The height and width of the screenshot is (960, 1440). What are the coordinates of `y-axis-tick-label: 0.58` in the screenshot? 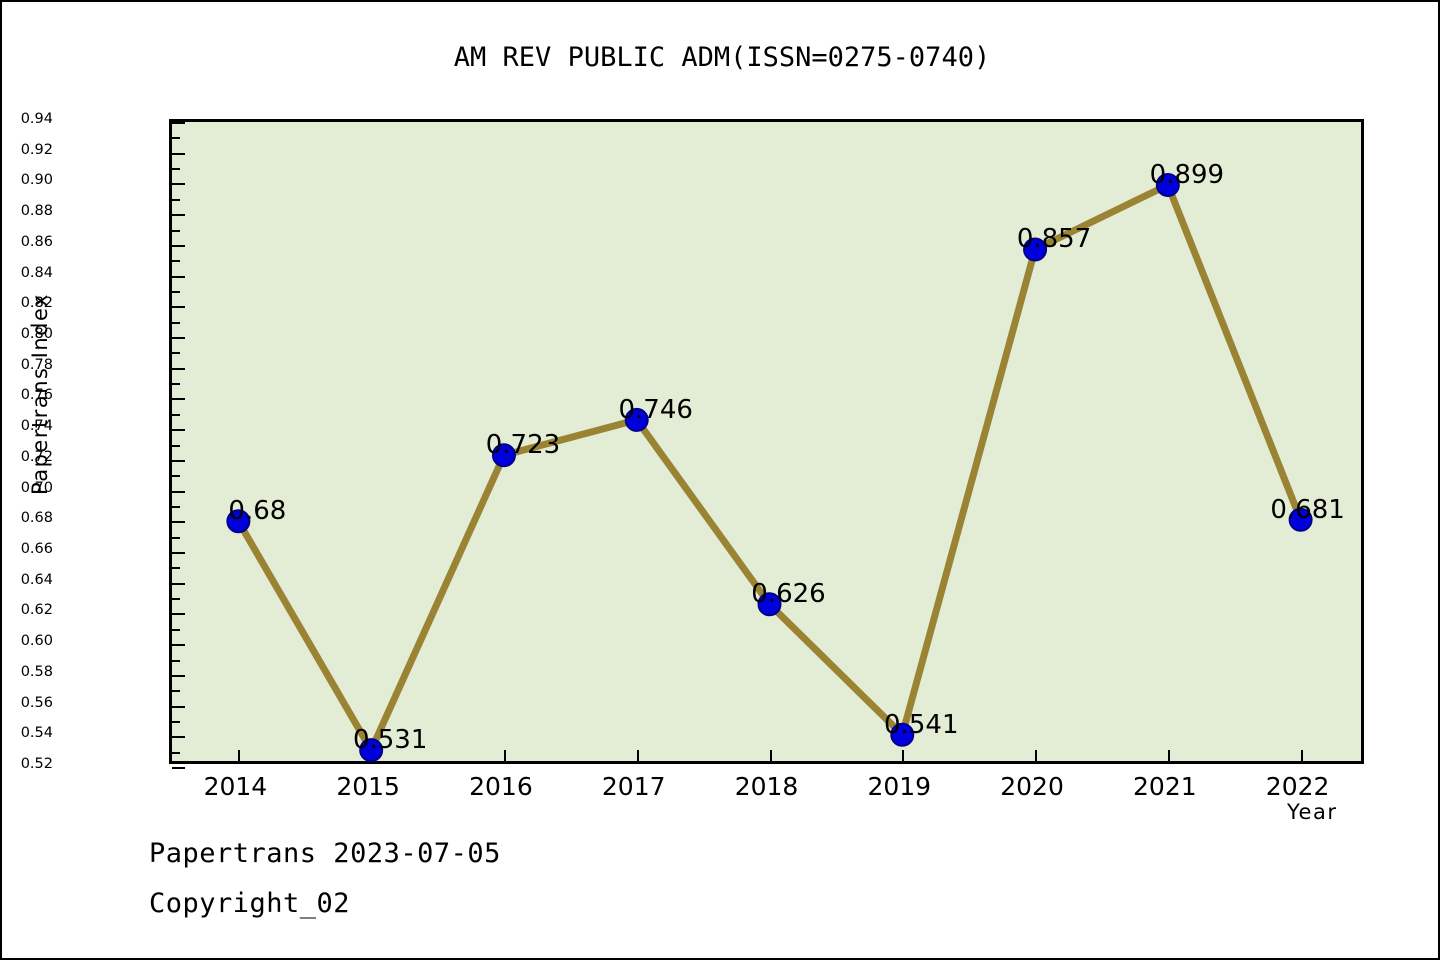 It's located at (36, 671).